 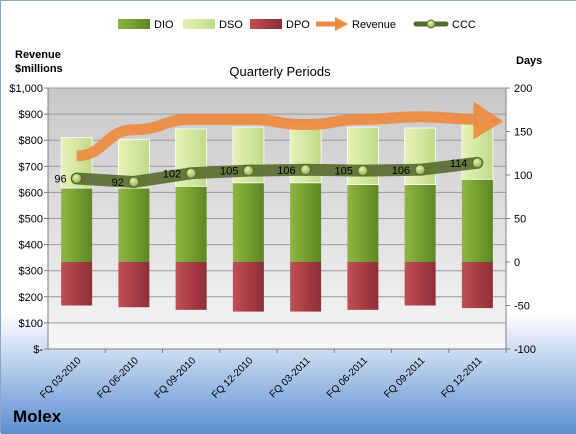 I want to click on ccc-data-label: 96, so click(x=60, y=179).